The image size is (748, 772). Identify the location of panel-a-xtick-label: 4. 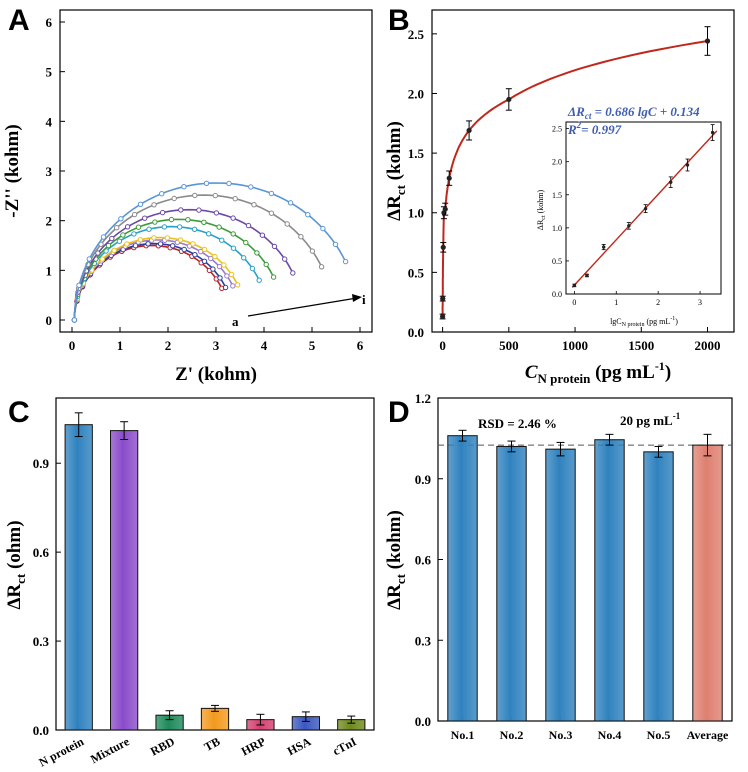
(264, 345).